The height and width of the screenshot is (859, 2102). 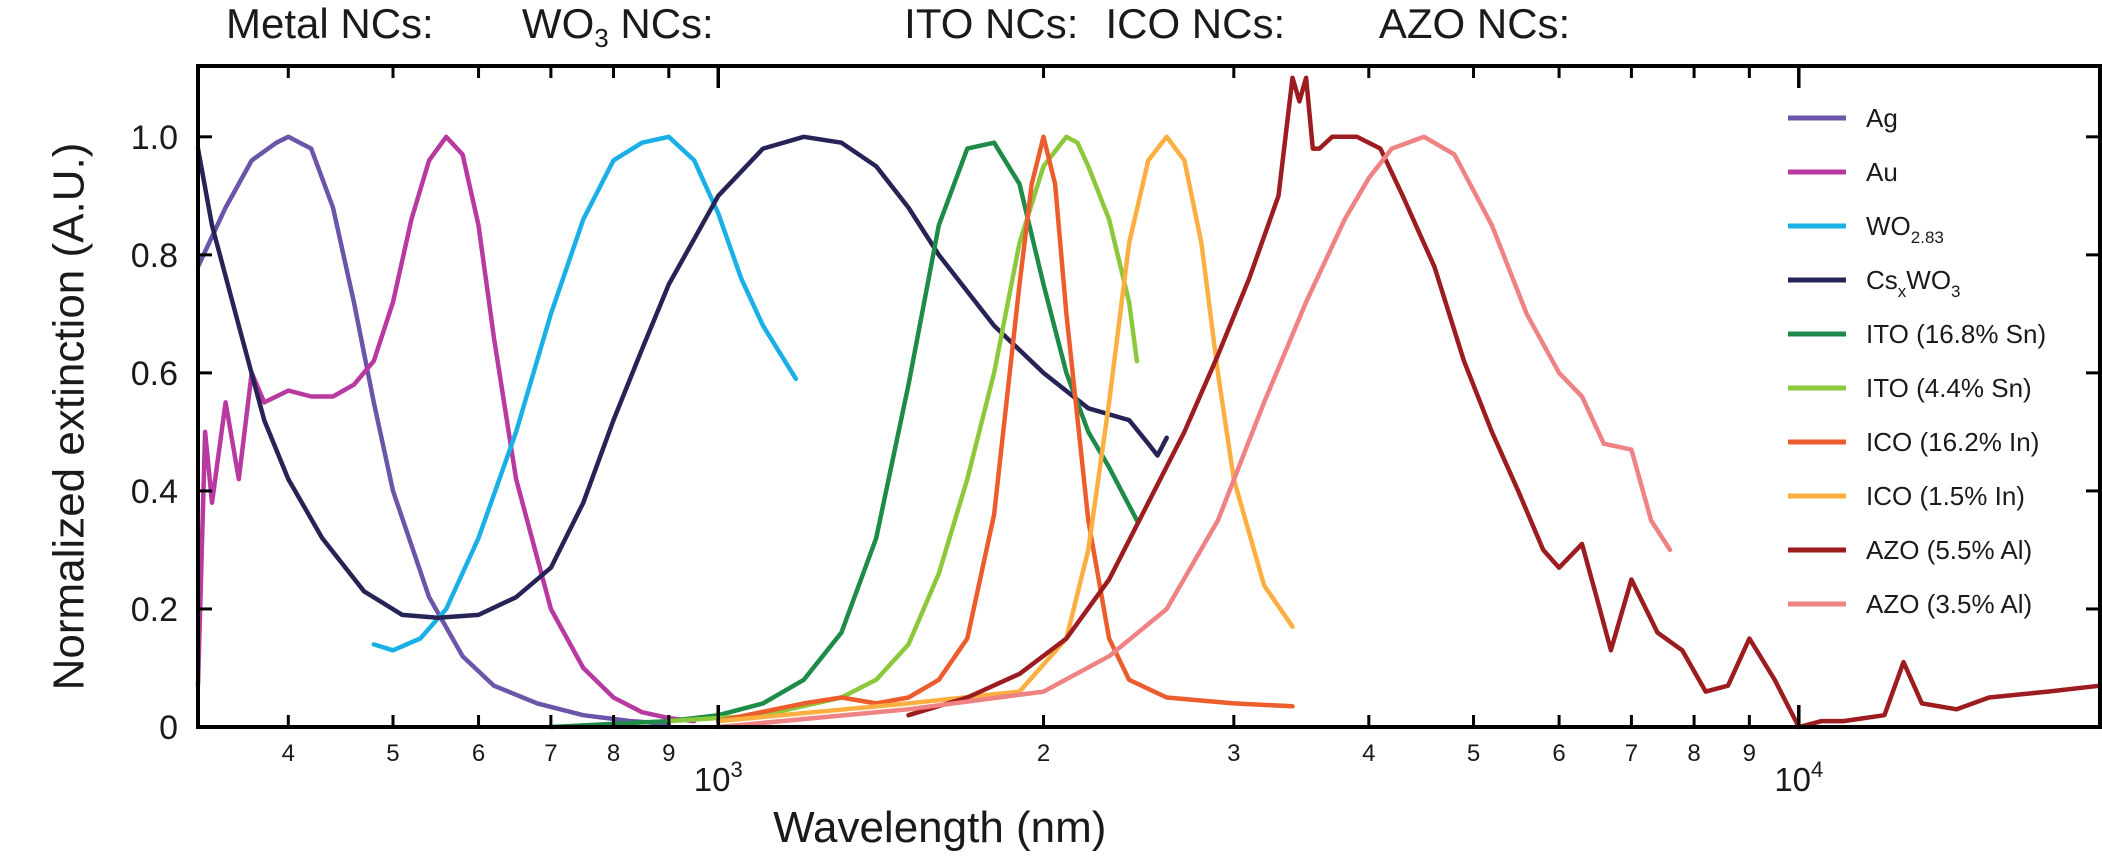 What do you see at coordinates (1956, 334) in the screenshot?
I see `legend-label-ito-16-8-sn: ITO (16.8% Sn)` at bounding box center [1956, 334].